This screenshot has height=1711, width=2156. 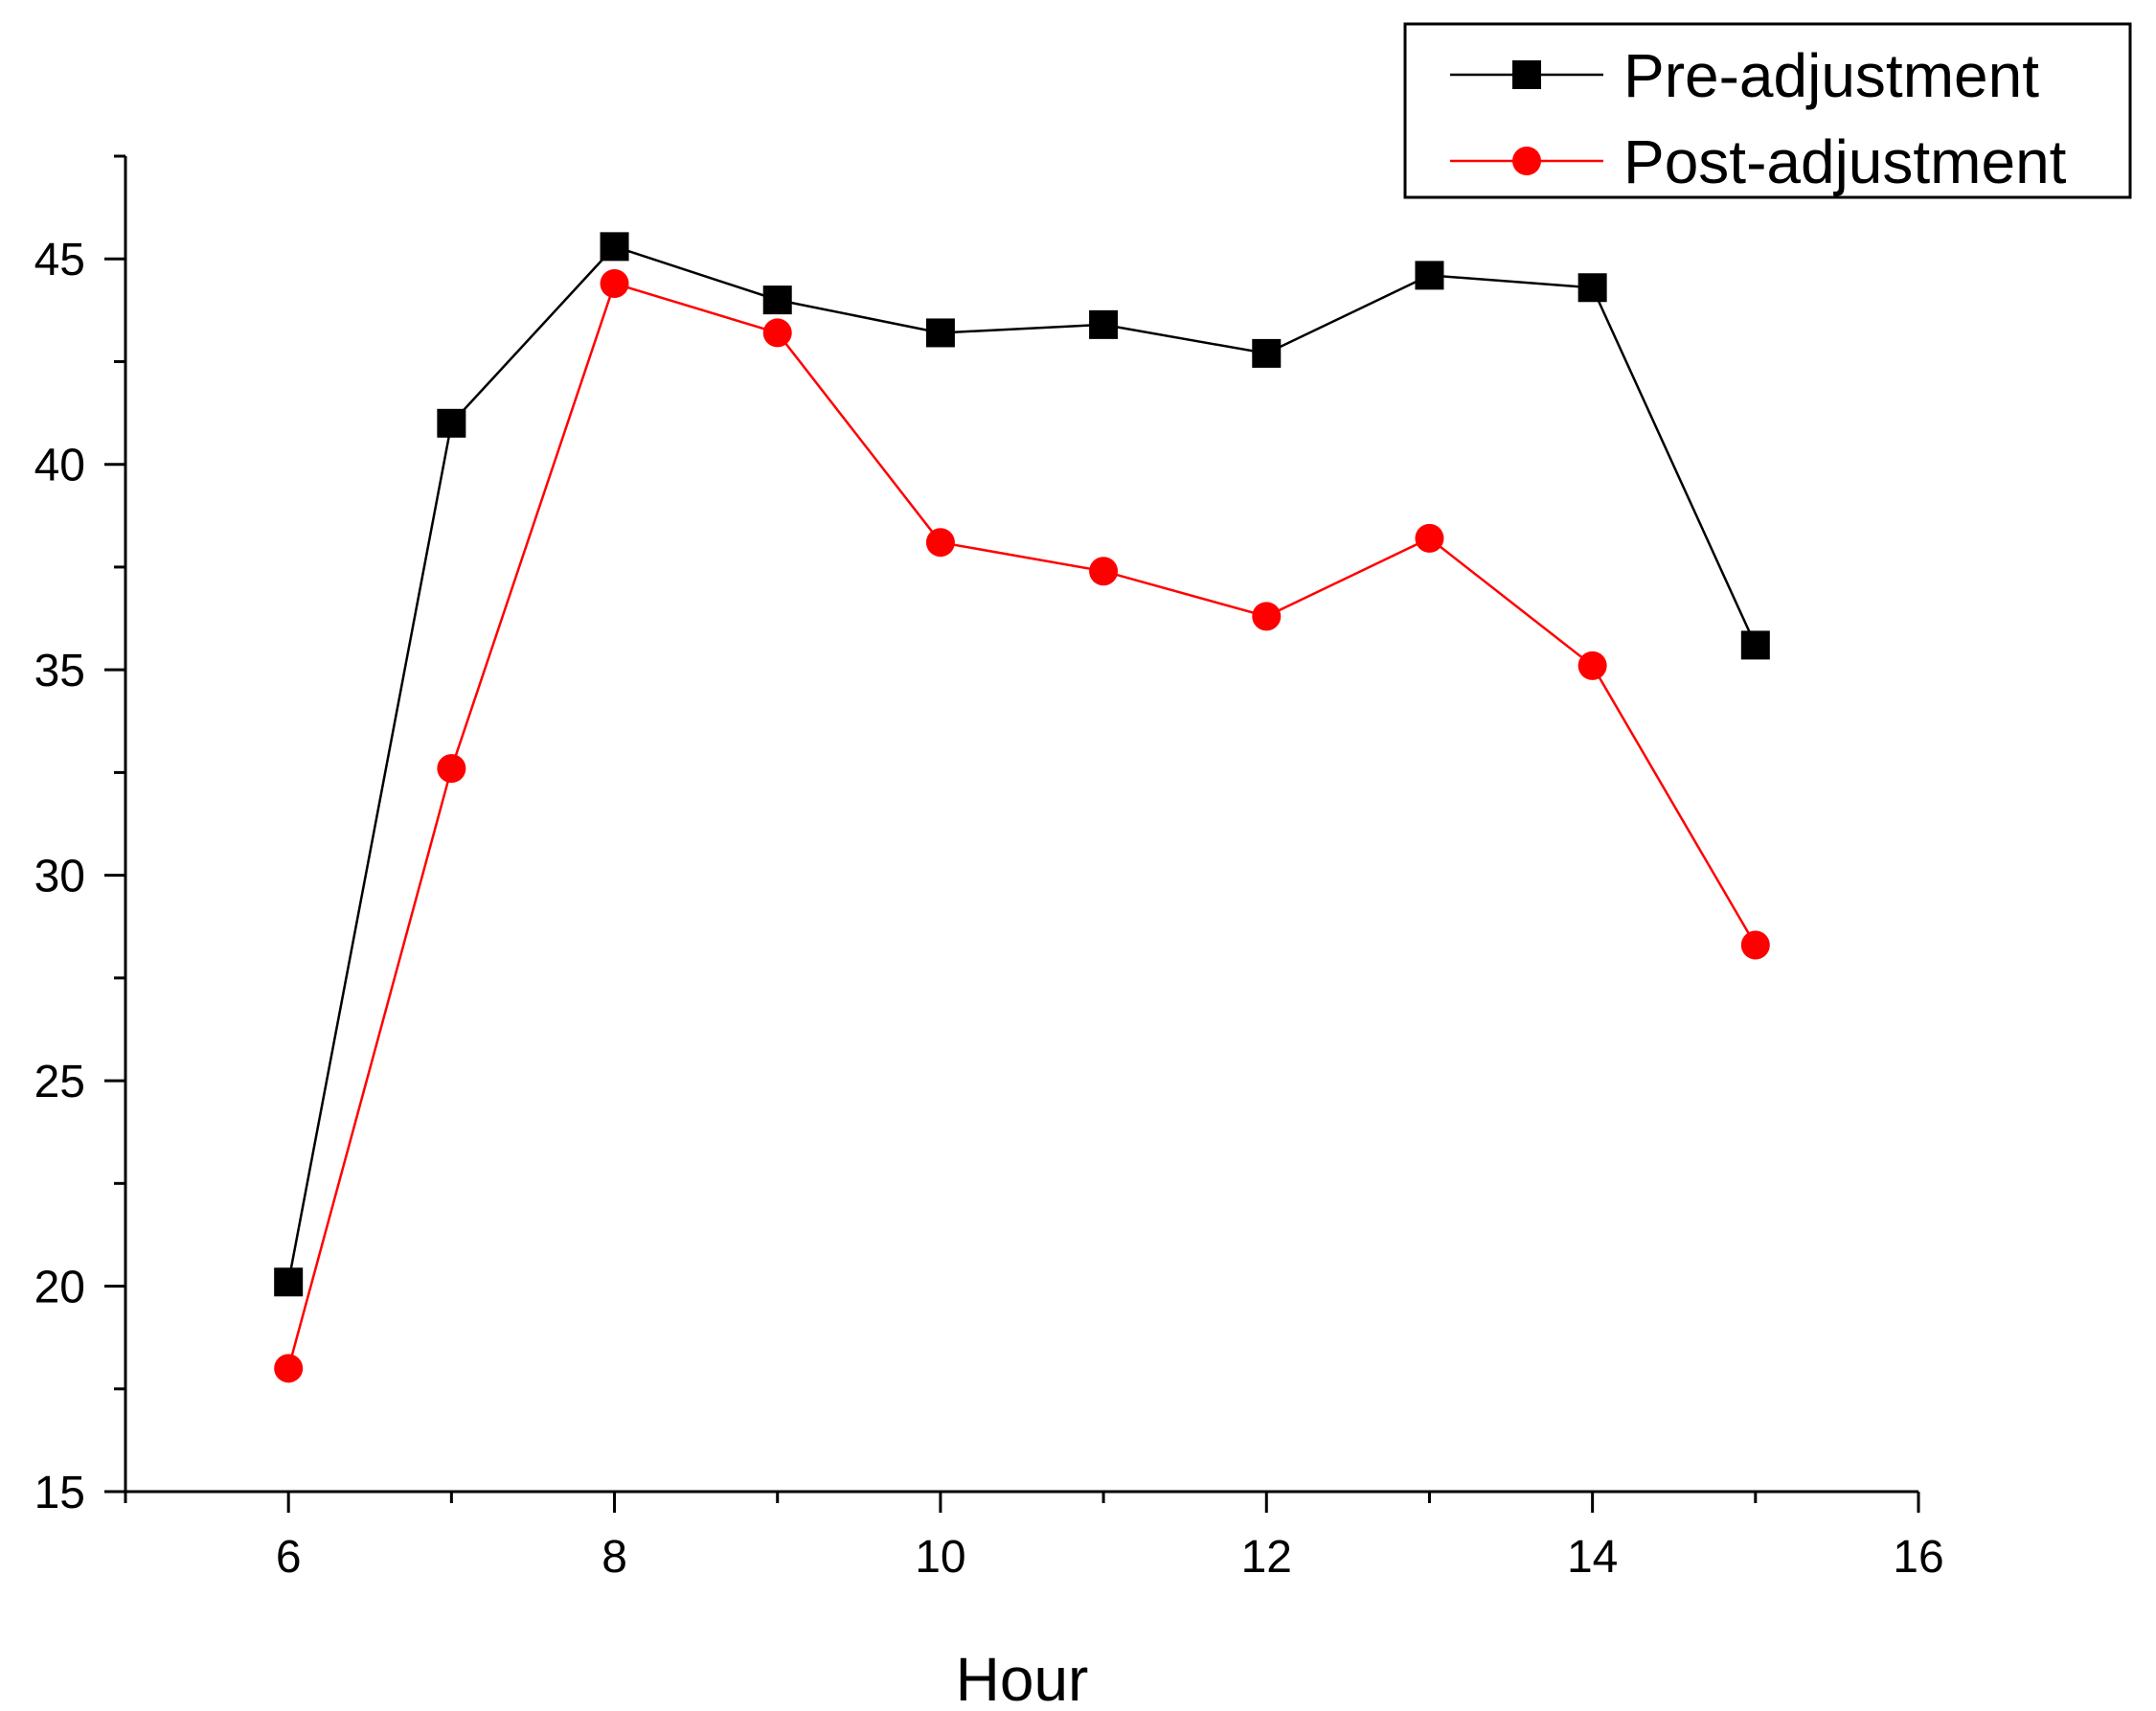 What do you see at coordinates (1266, 1557) in the screenshot?
I see `x-tick-label: 12` at bounding box center [1266, 1557].